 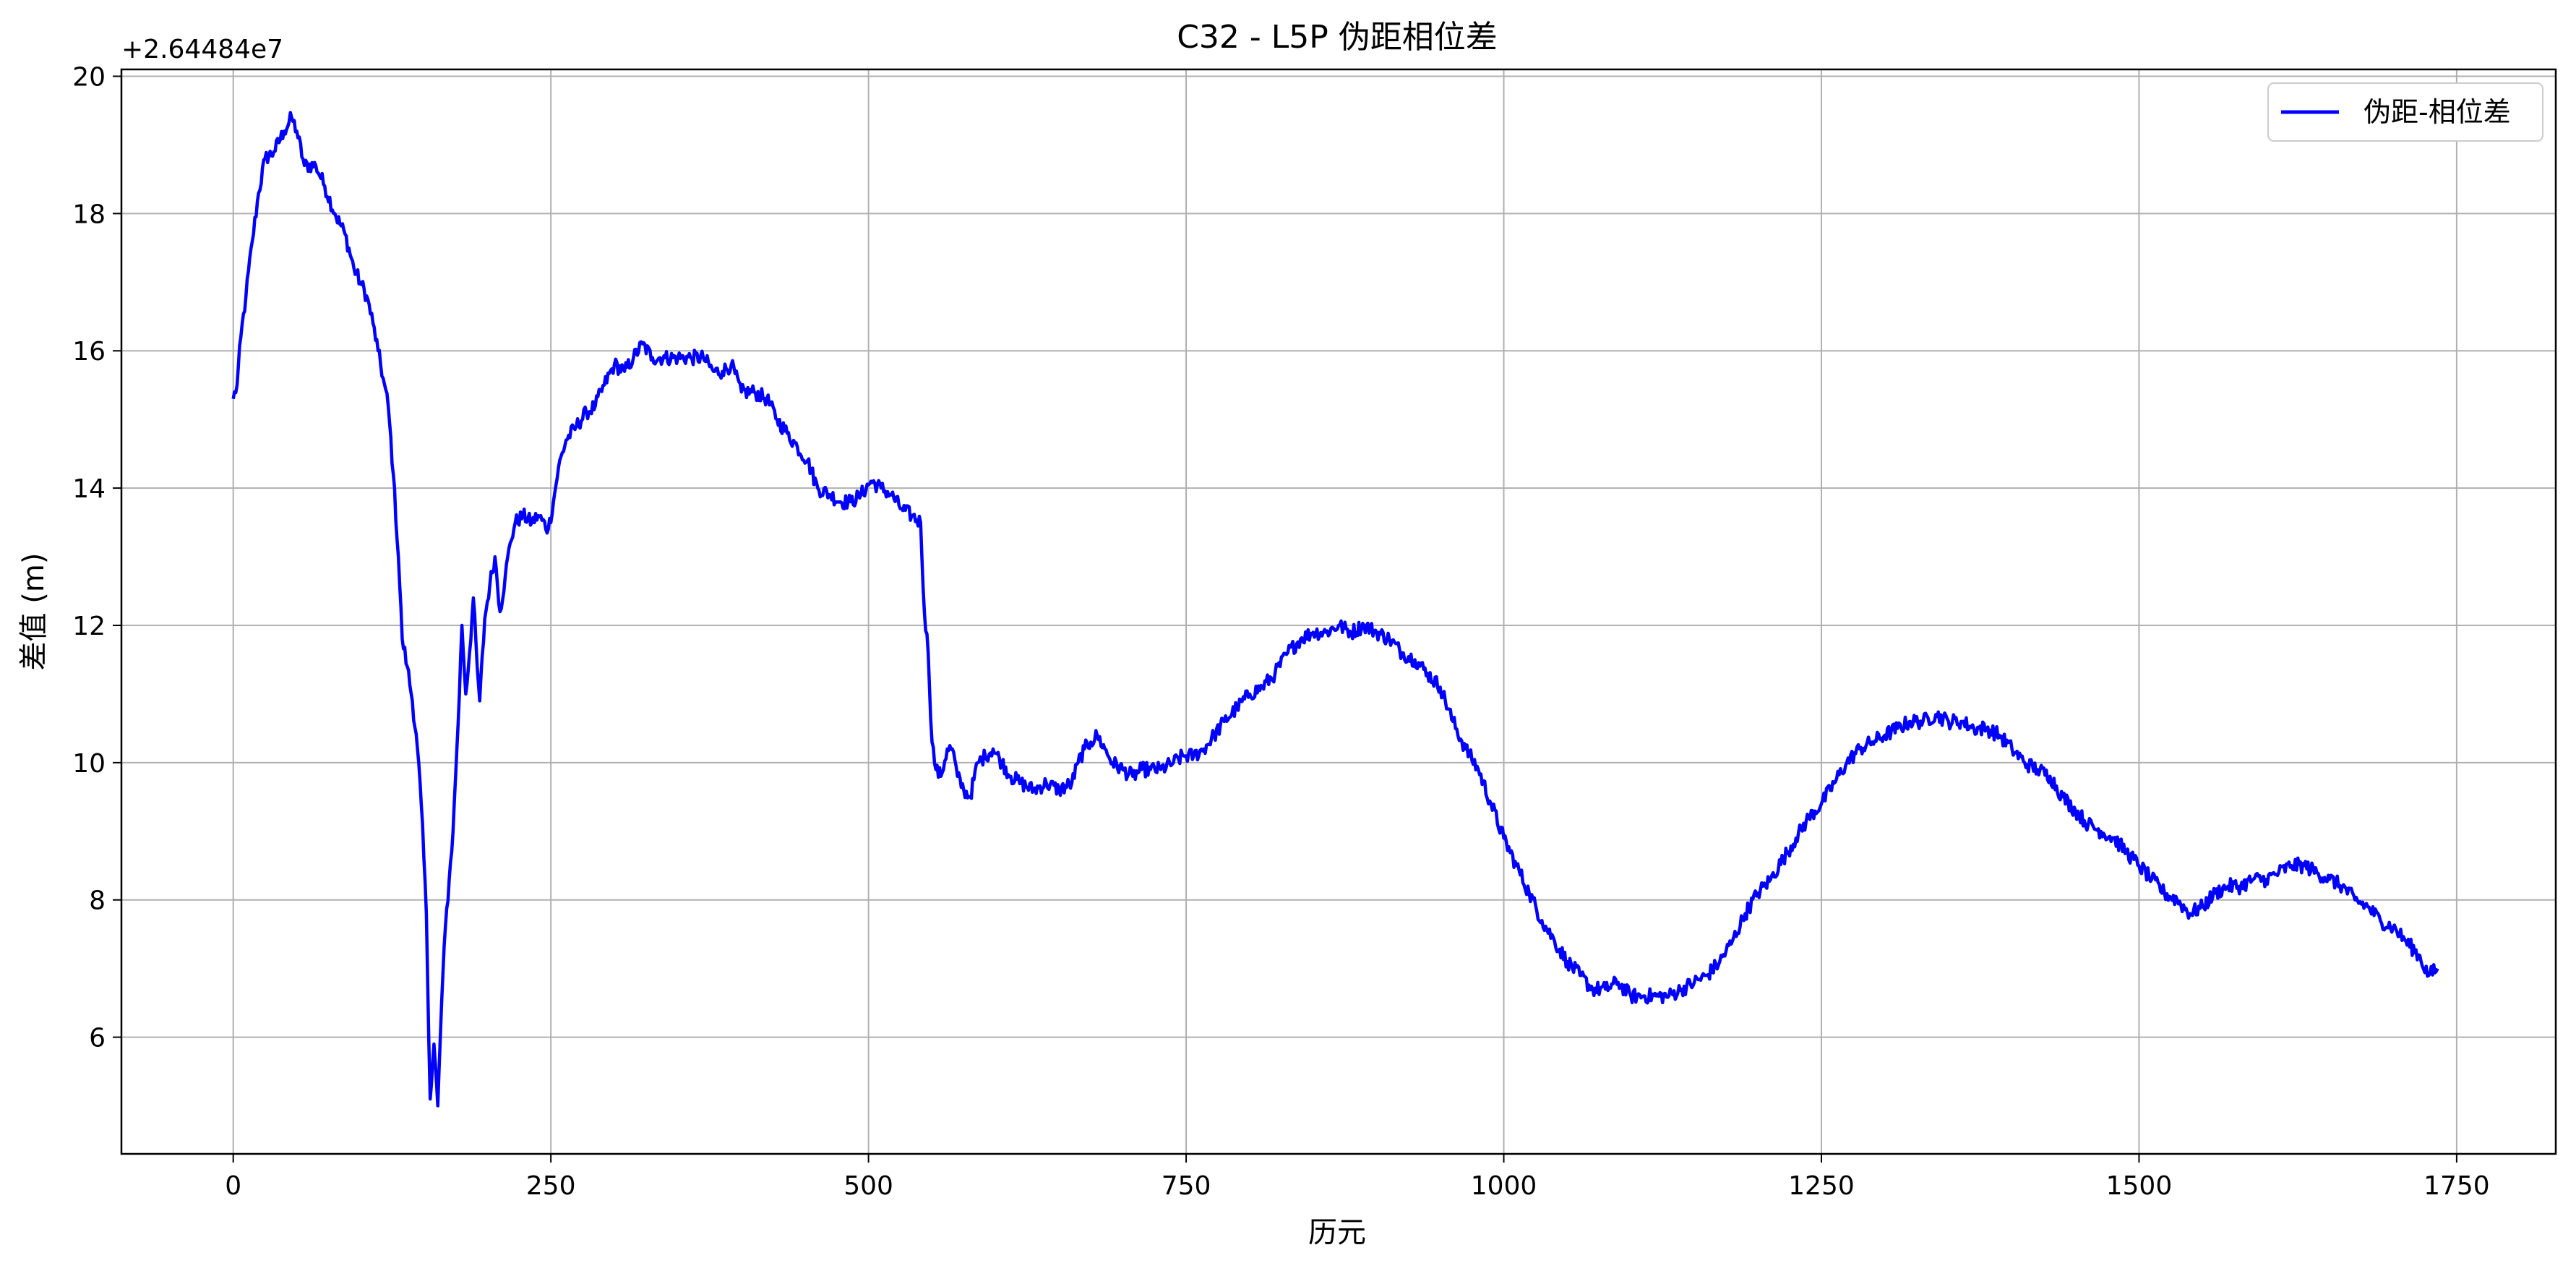 What do you see at coordinates (1338, 37) in the screenshot?
I see `chart-title: C32 - L5P 伪距相位差` at bounding box center [1338, 37].